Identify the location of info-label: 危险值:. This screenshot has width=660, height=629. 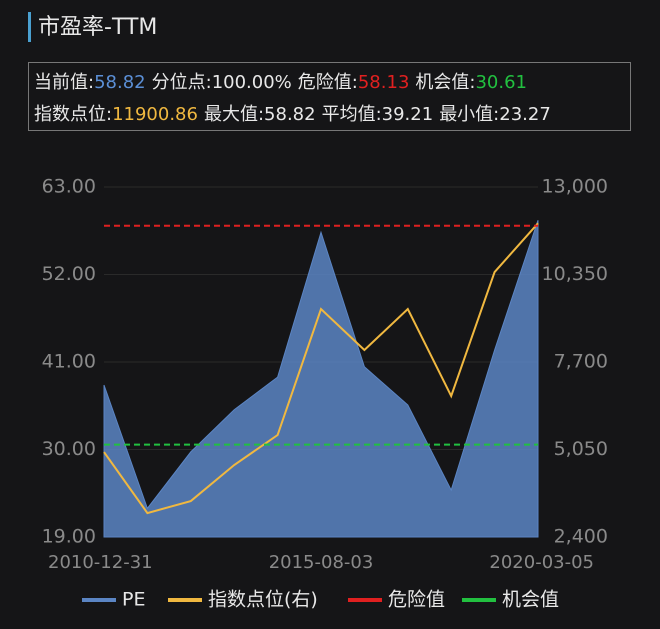
(328, 82).